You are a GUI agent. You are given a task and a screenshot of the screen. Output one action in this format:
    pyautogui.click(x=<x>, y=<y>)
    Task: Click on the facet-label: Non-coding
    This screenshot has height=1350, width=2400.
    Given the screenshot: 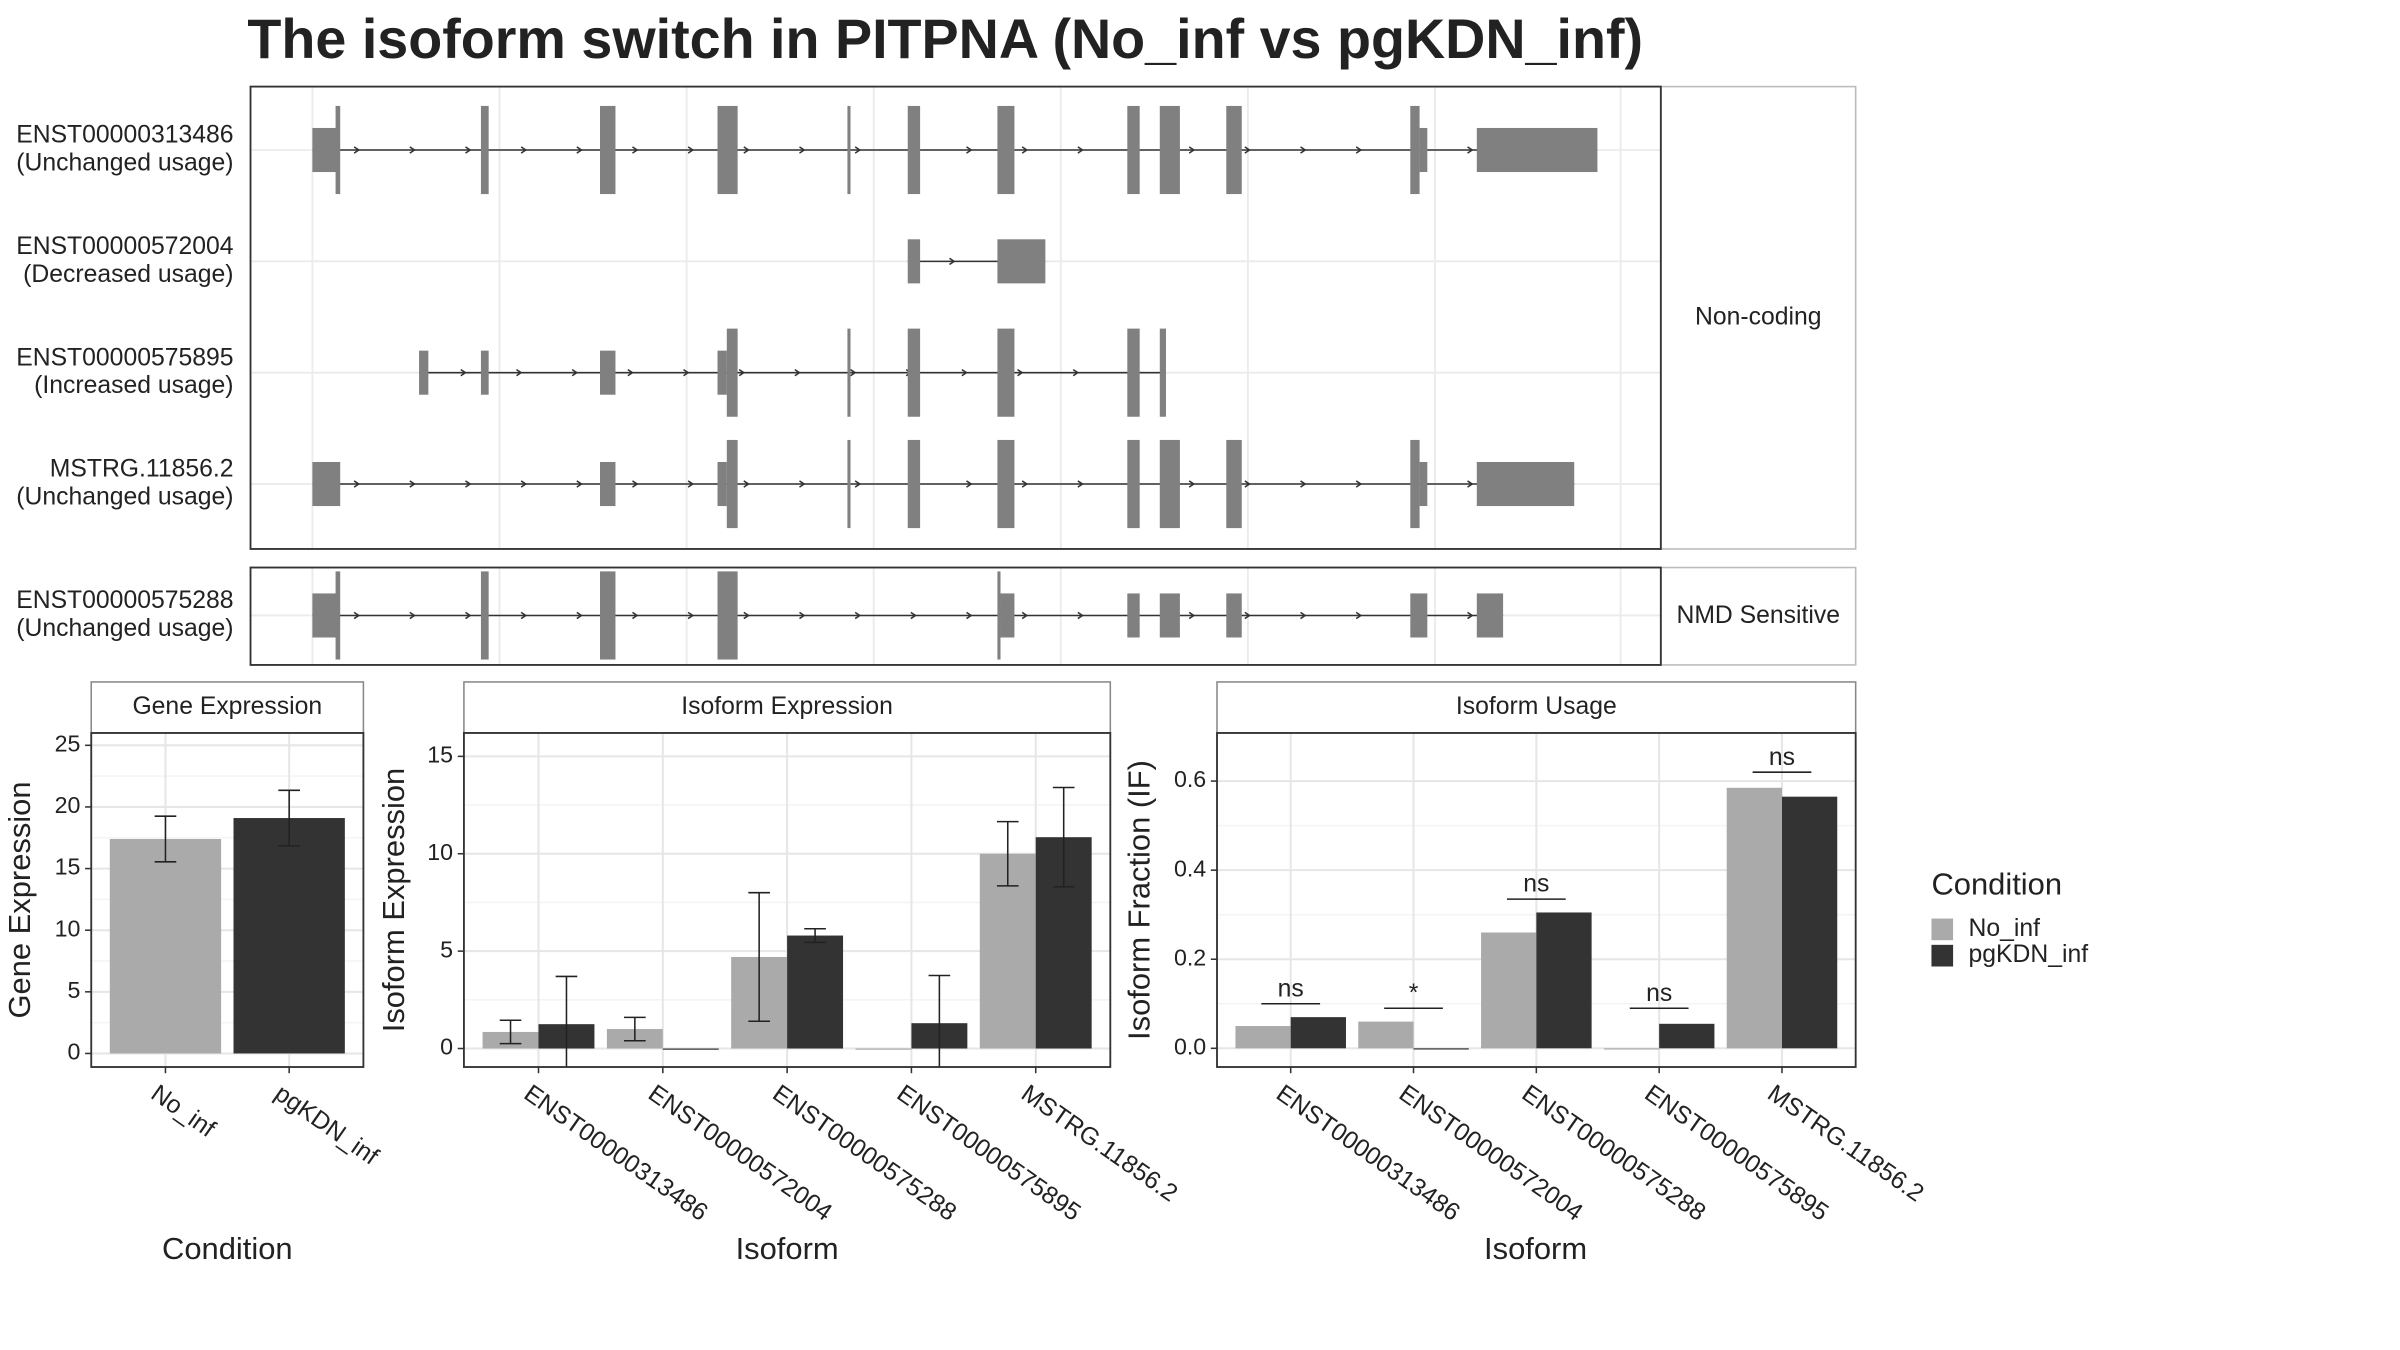 What is the action you would take?
    pyautogui.click(x=1758, y=316)
    